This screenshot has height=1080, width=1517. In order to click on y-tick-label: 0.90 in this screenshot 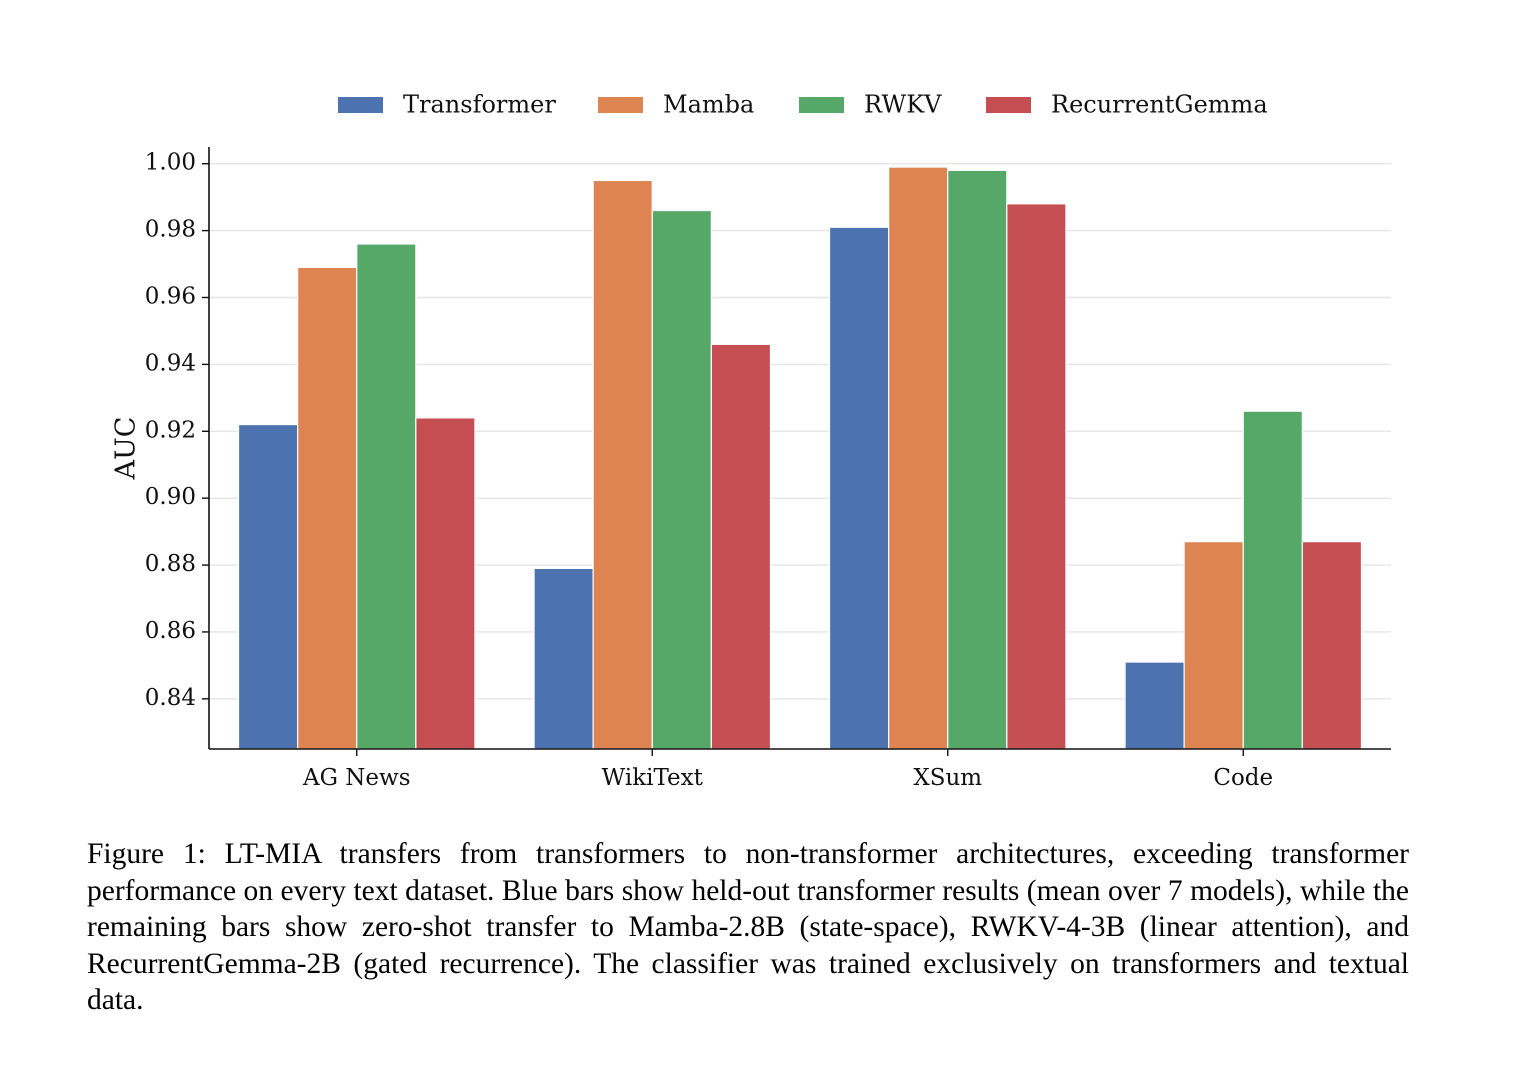, I will do `click(170, 497)`.